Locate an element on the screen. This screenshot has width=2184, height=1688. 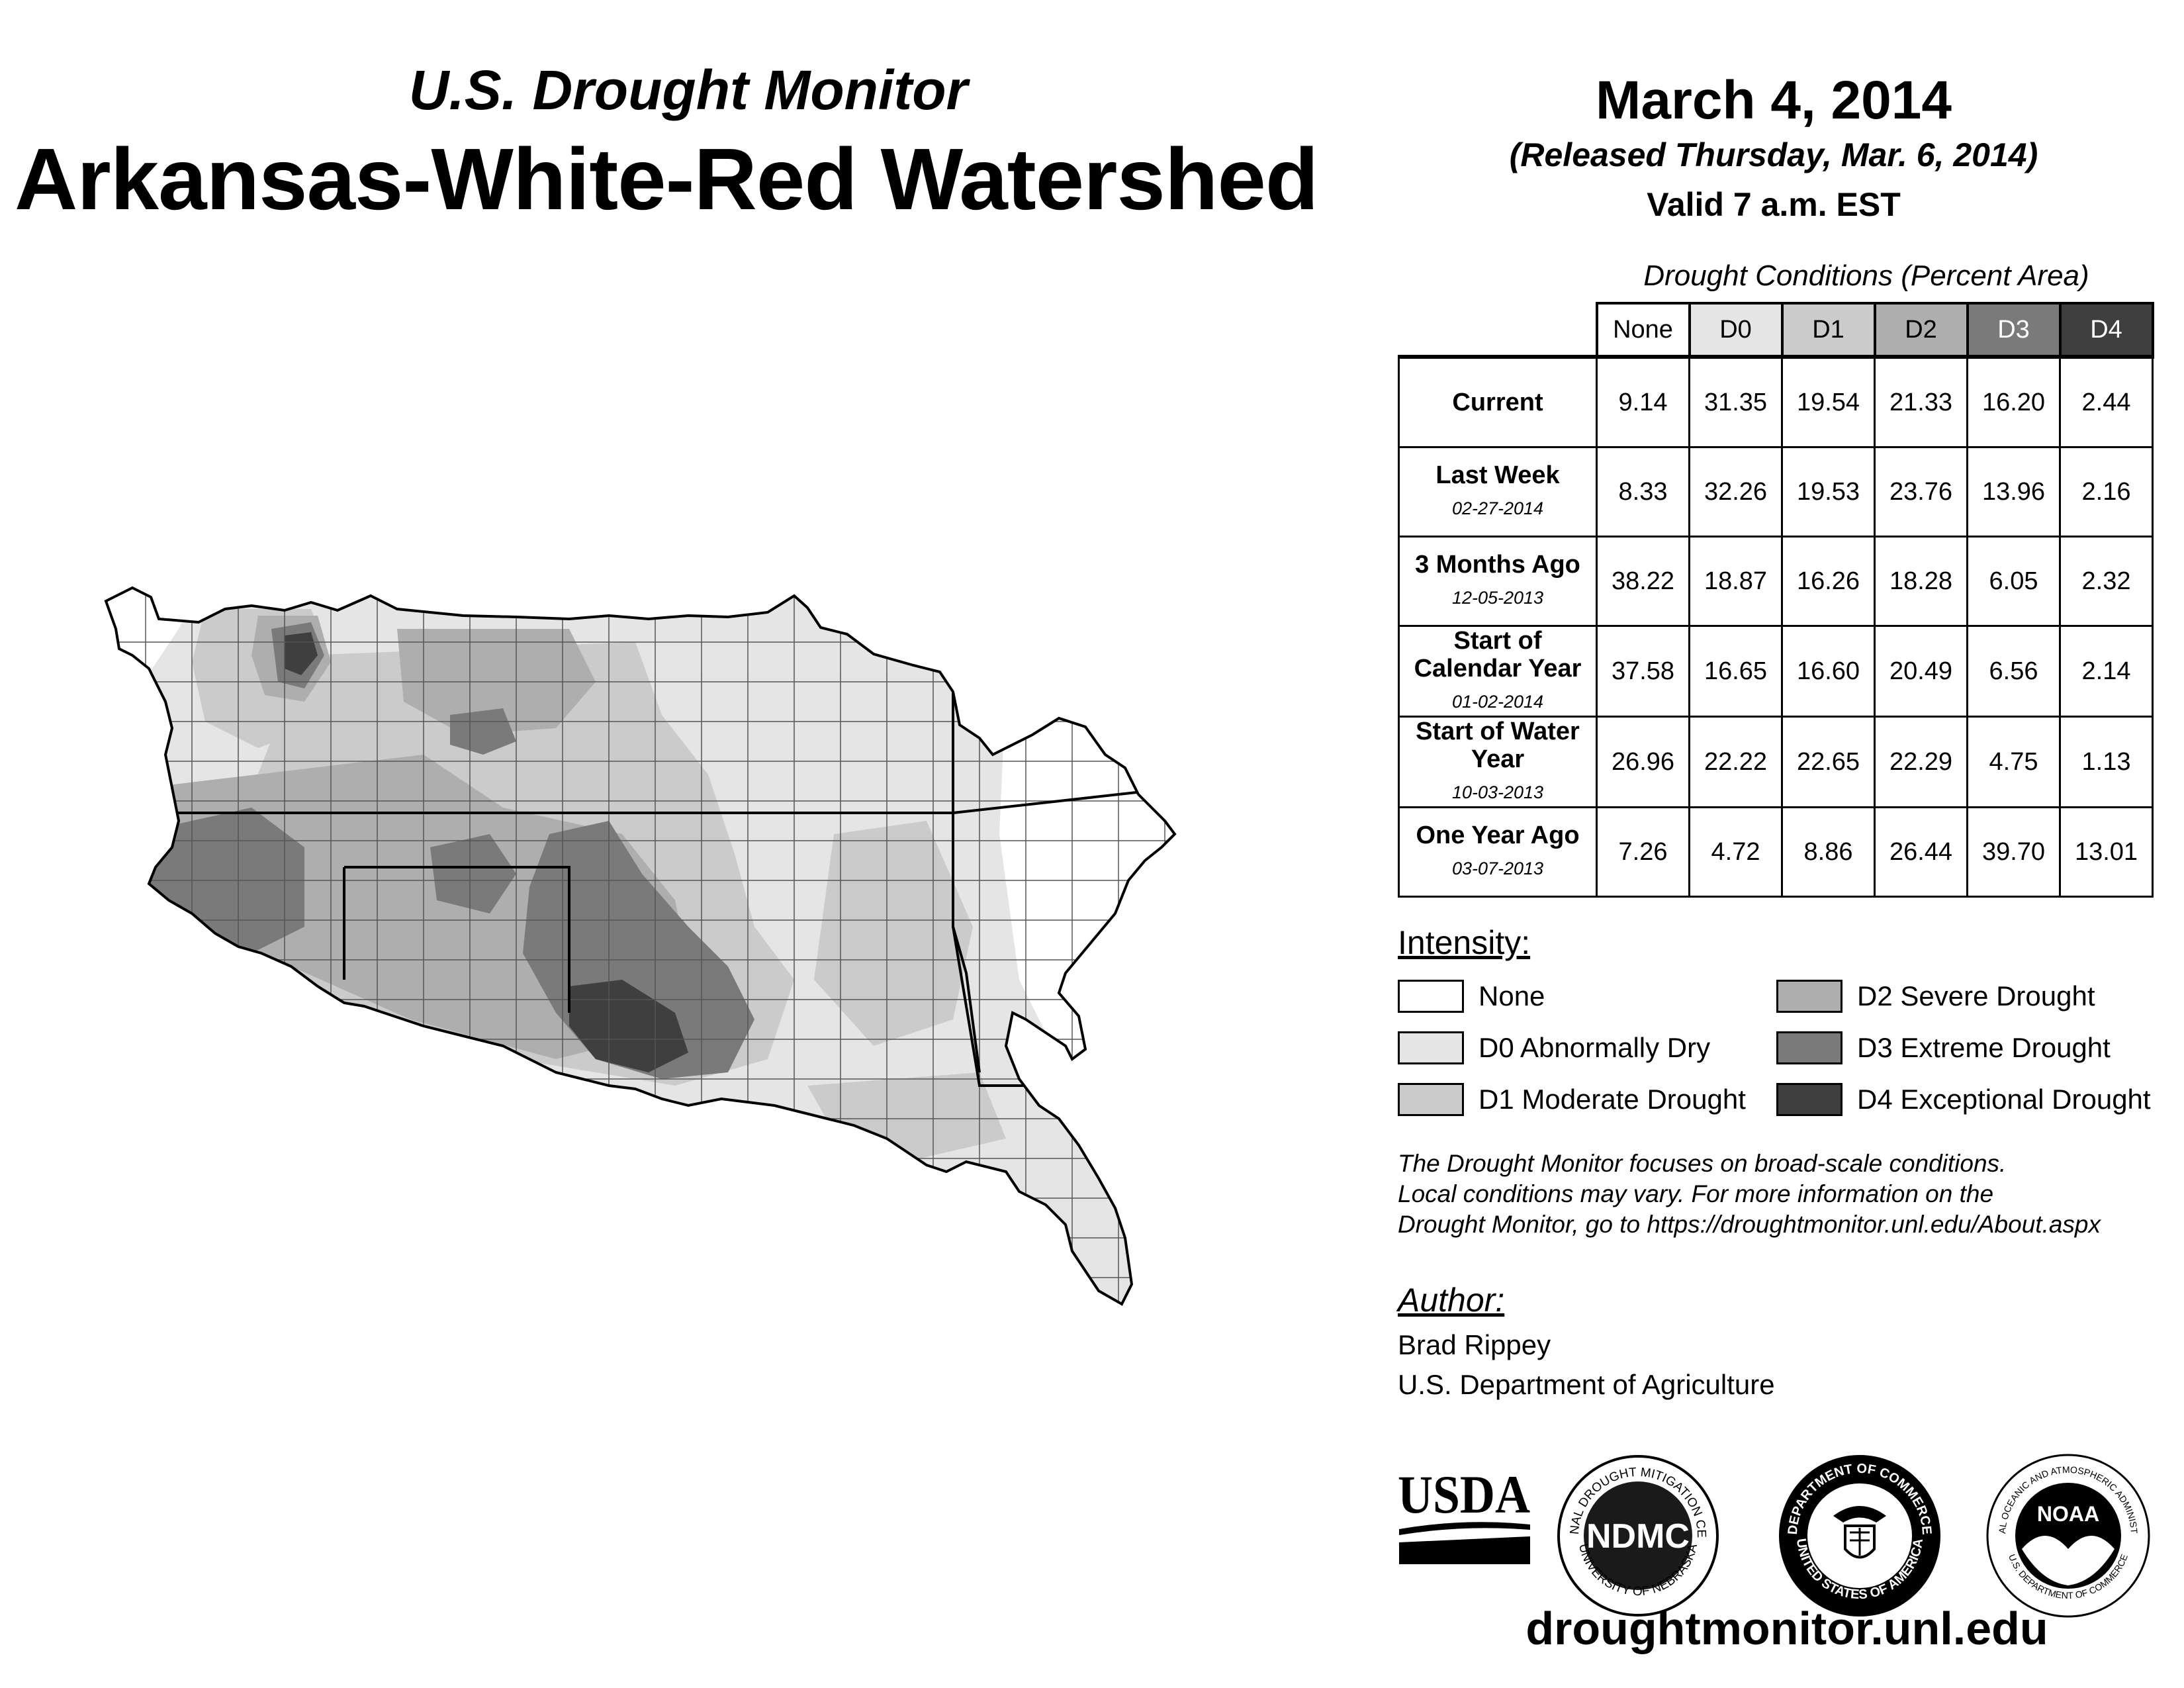
table-cell: 18.28 is located at coordinates (1921, 581).